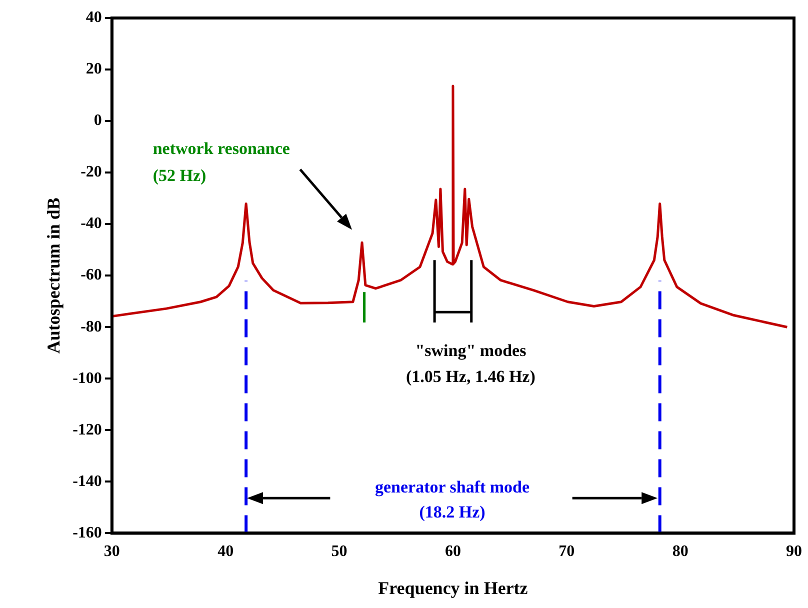  I want to click on y-tick-label: -20, so click(91, 172).